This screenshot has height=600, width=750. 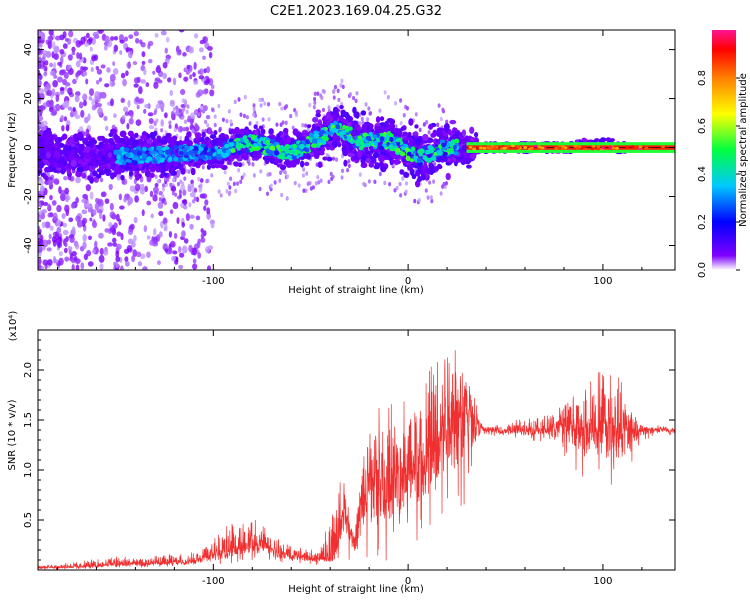 I want to click on colorbar-tick-label: 0.2, so click(x=702, y=222).